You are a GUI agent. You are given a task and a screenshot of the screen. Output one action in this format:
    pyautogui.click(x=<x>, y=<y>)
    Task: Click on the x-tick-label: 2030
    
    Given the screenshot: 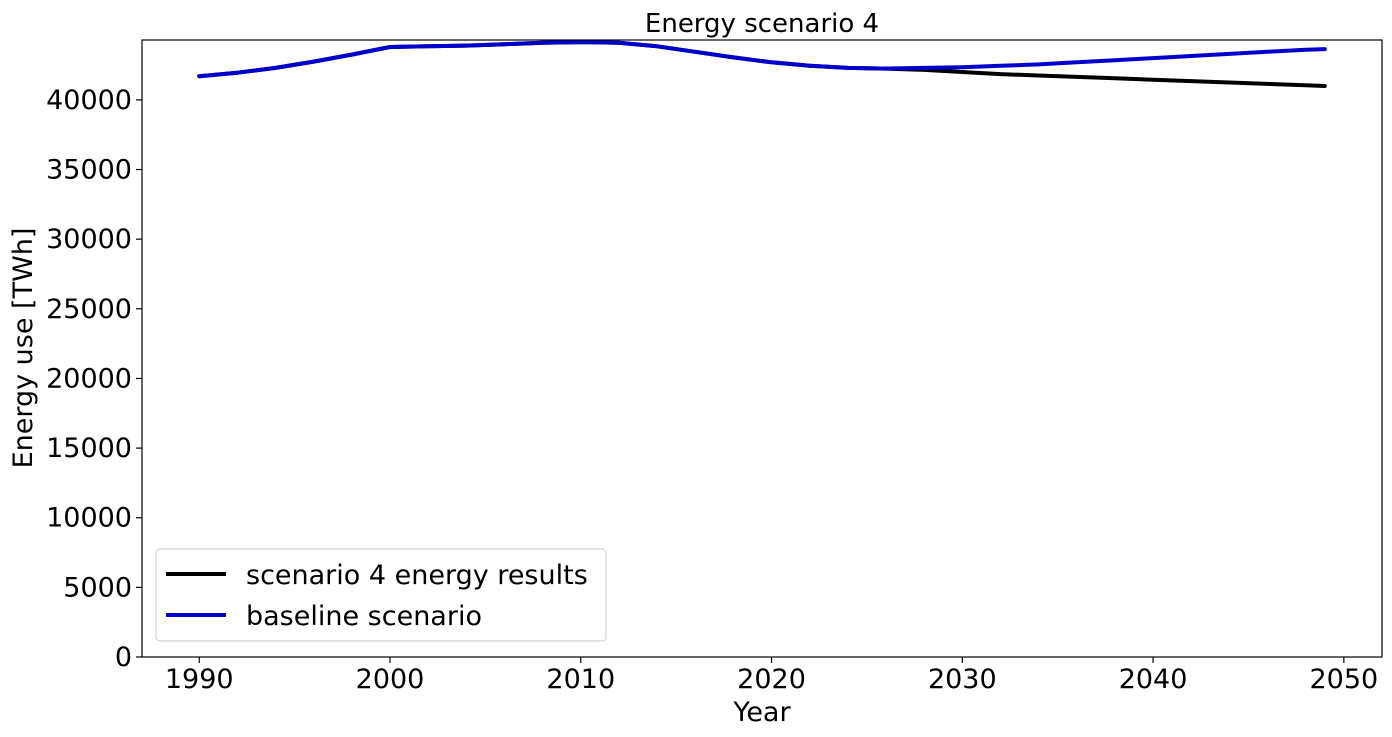 What is the action you would take?
    pyautogui.click(x=962, y=679)
    